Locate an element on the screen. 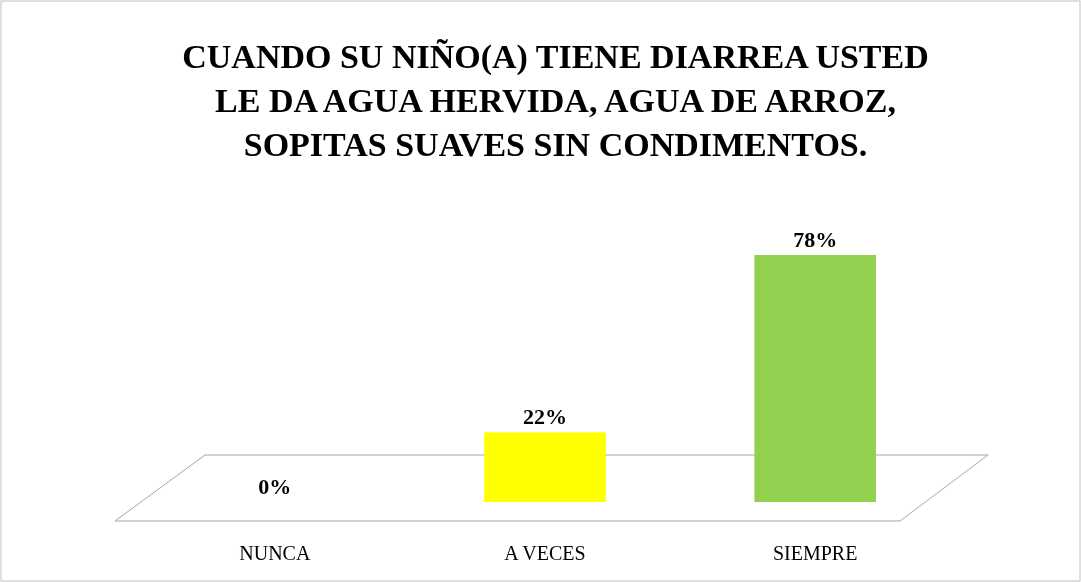 This screenshot has width=1081, height=582. data-label: 78% is located at coordinates (815, 239).